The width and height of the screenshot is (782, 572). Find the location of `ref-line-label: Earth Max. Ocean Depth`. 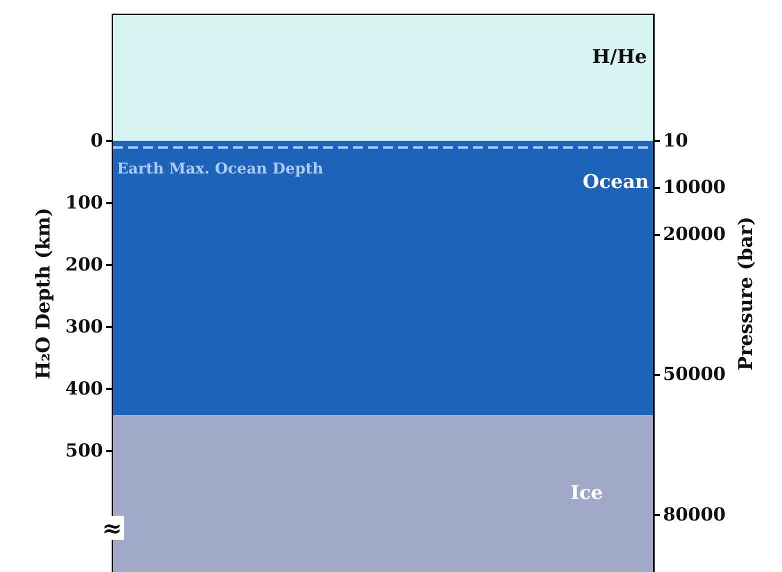

ref-line-label: Earth Max. Ocean Depth is located at coordinates (220, 169).